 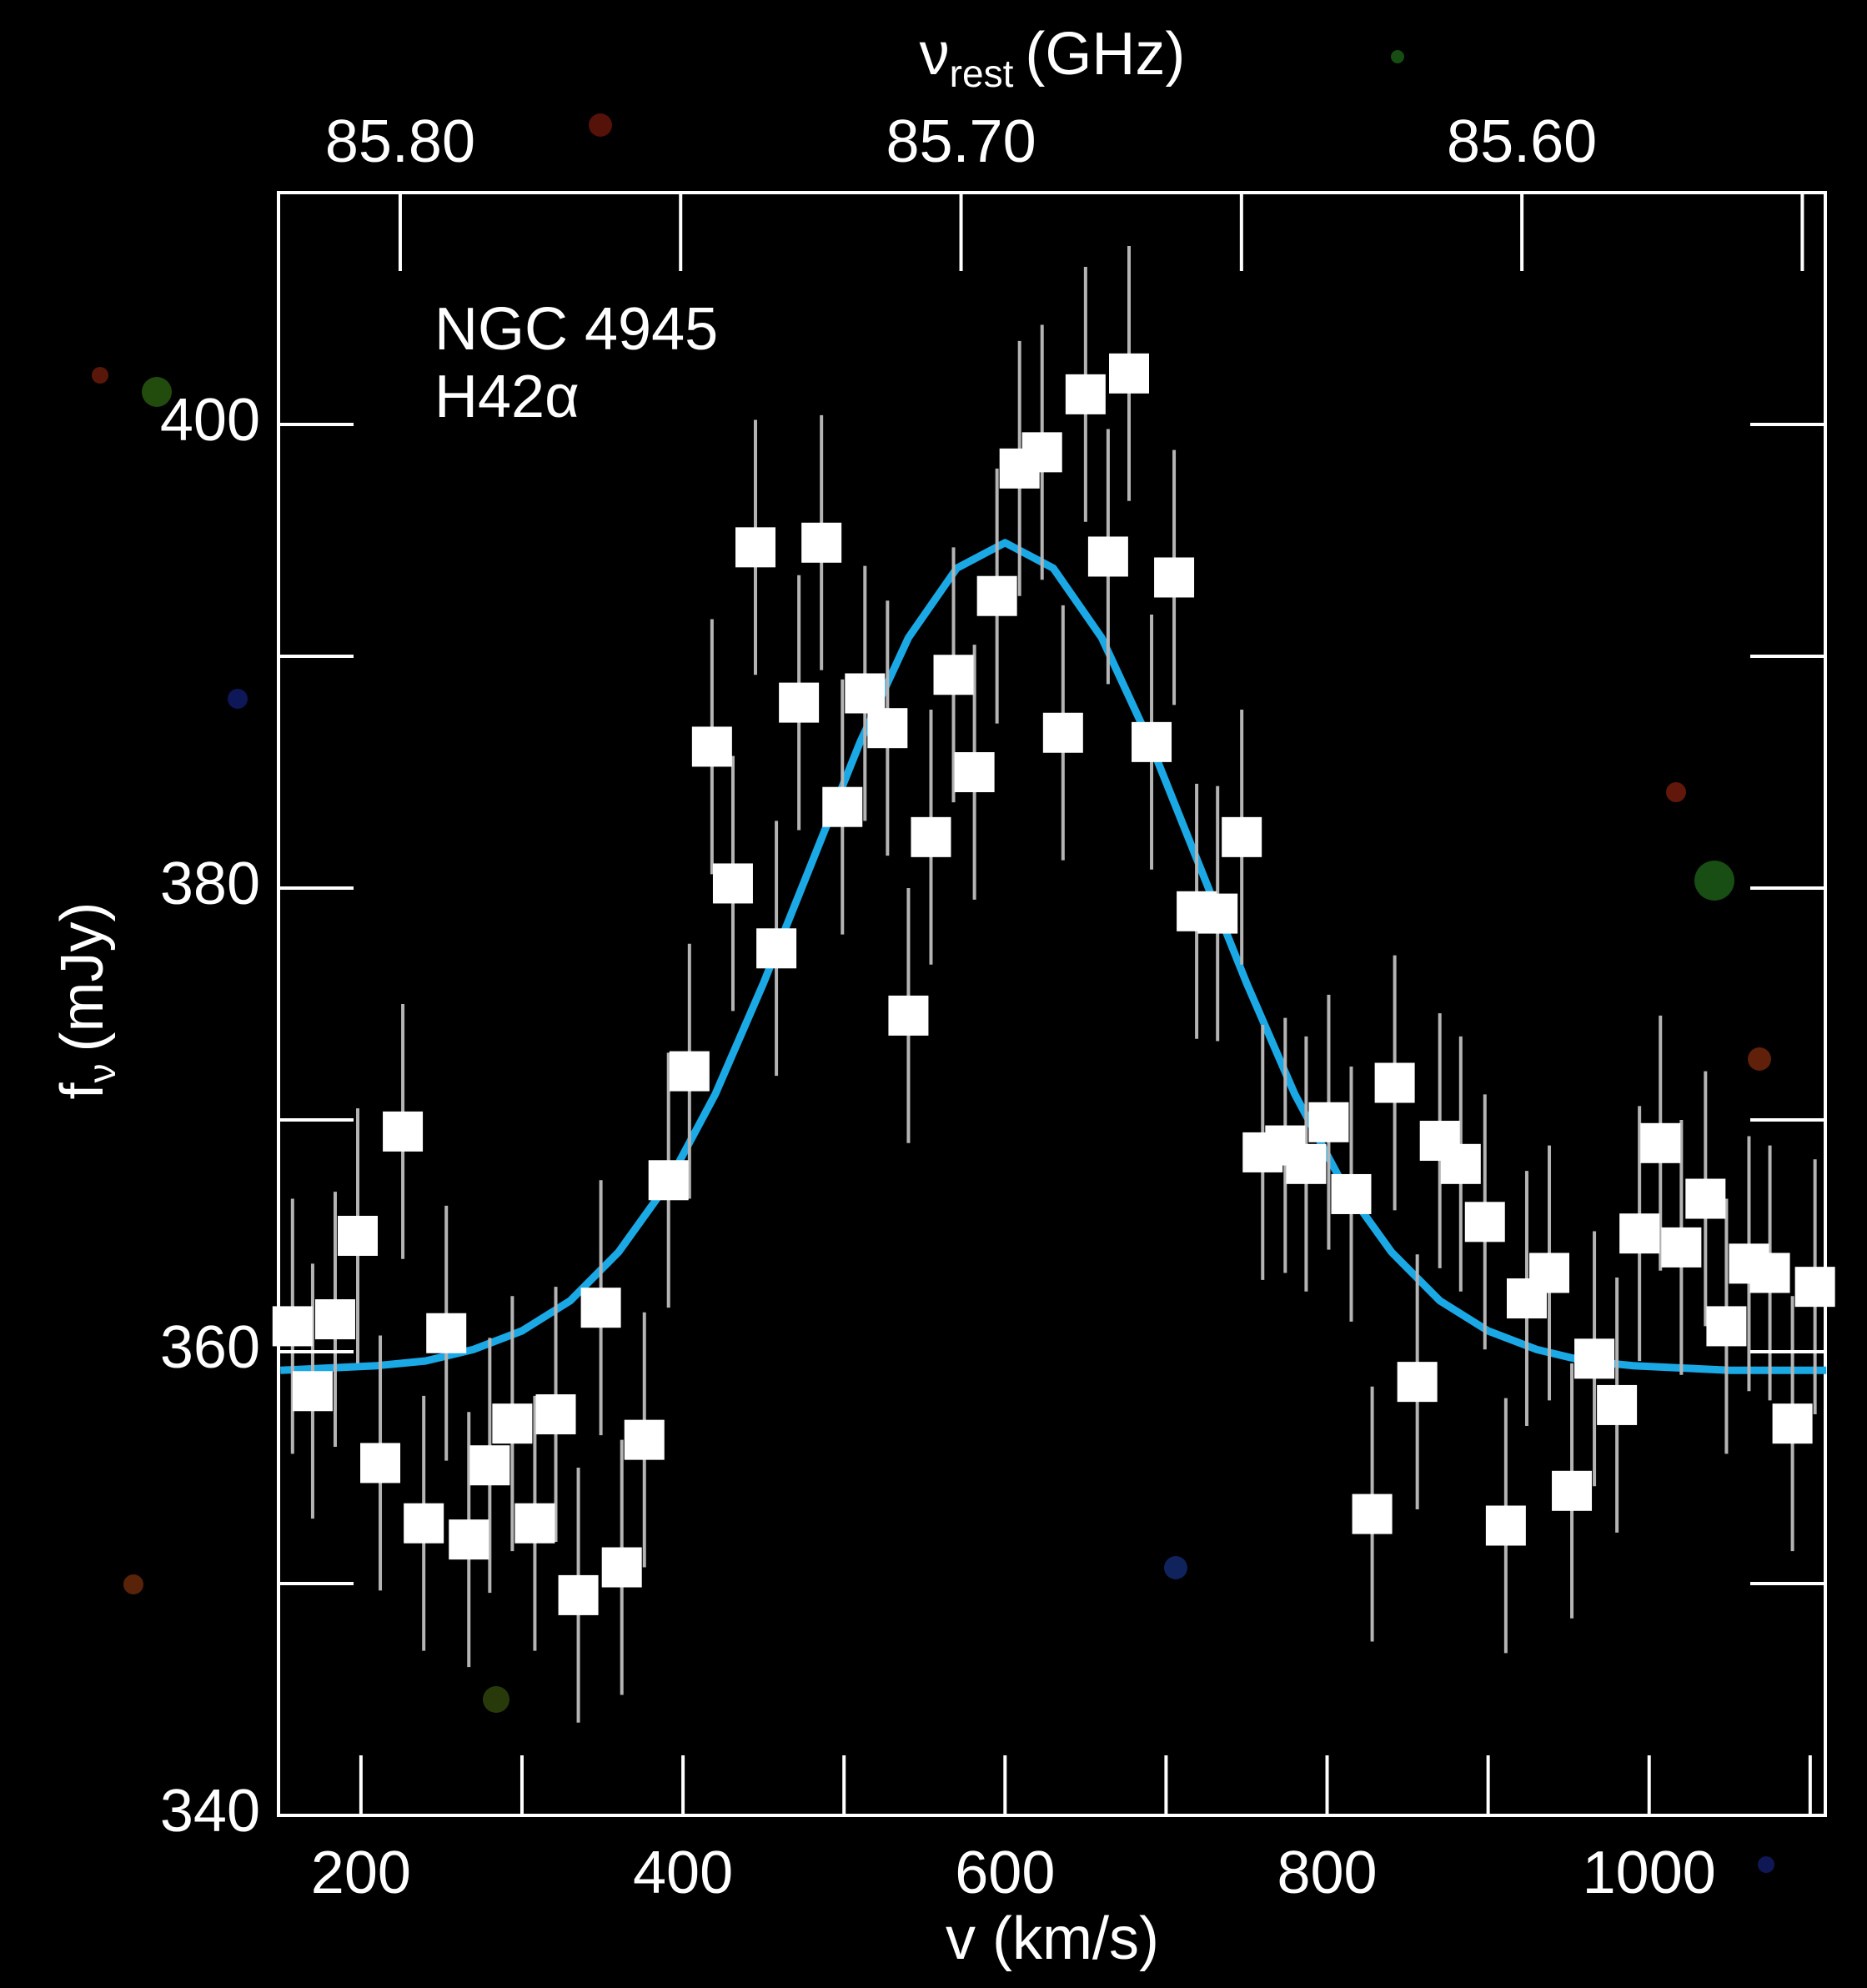 What do you see at coordinates (1327, 1873) in the screenshot?
I see `x-tick-label: 800` at bounding box center [1327, 1873].